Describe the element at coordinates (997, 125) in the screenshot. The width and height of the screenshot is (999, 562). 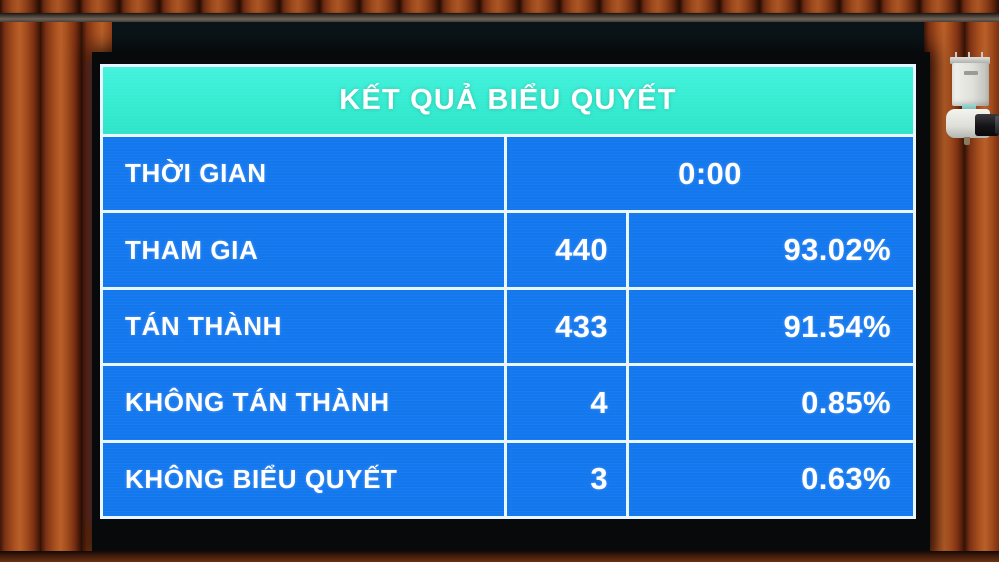
I see `camera-lens-ring` at that location.